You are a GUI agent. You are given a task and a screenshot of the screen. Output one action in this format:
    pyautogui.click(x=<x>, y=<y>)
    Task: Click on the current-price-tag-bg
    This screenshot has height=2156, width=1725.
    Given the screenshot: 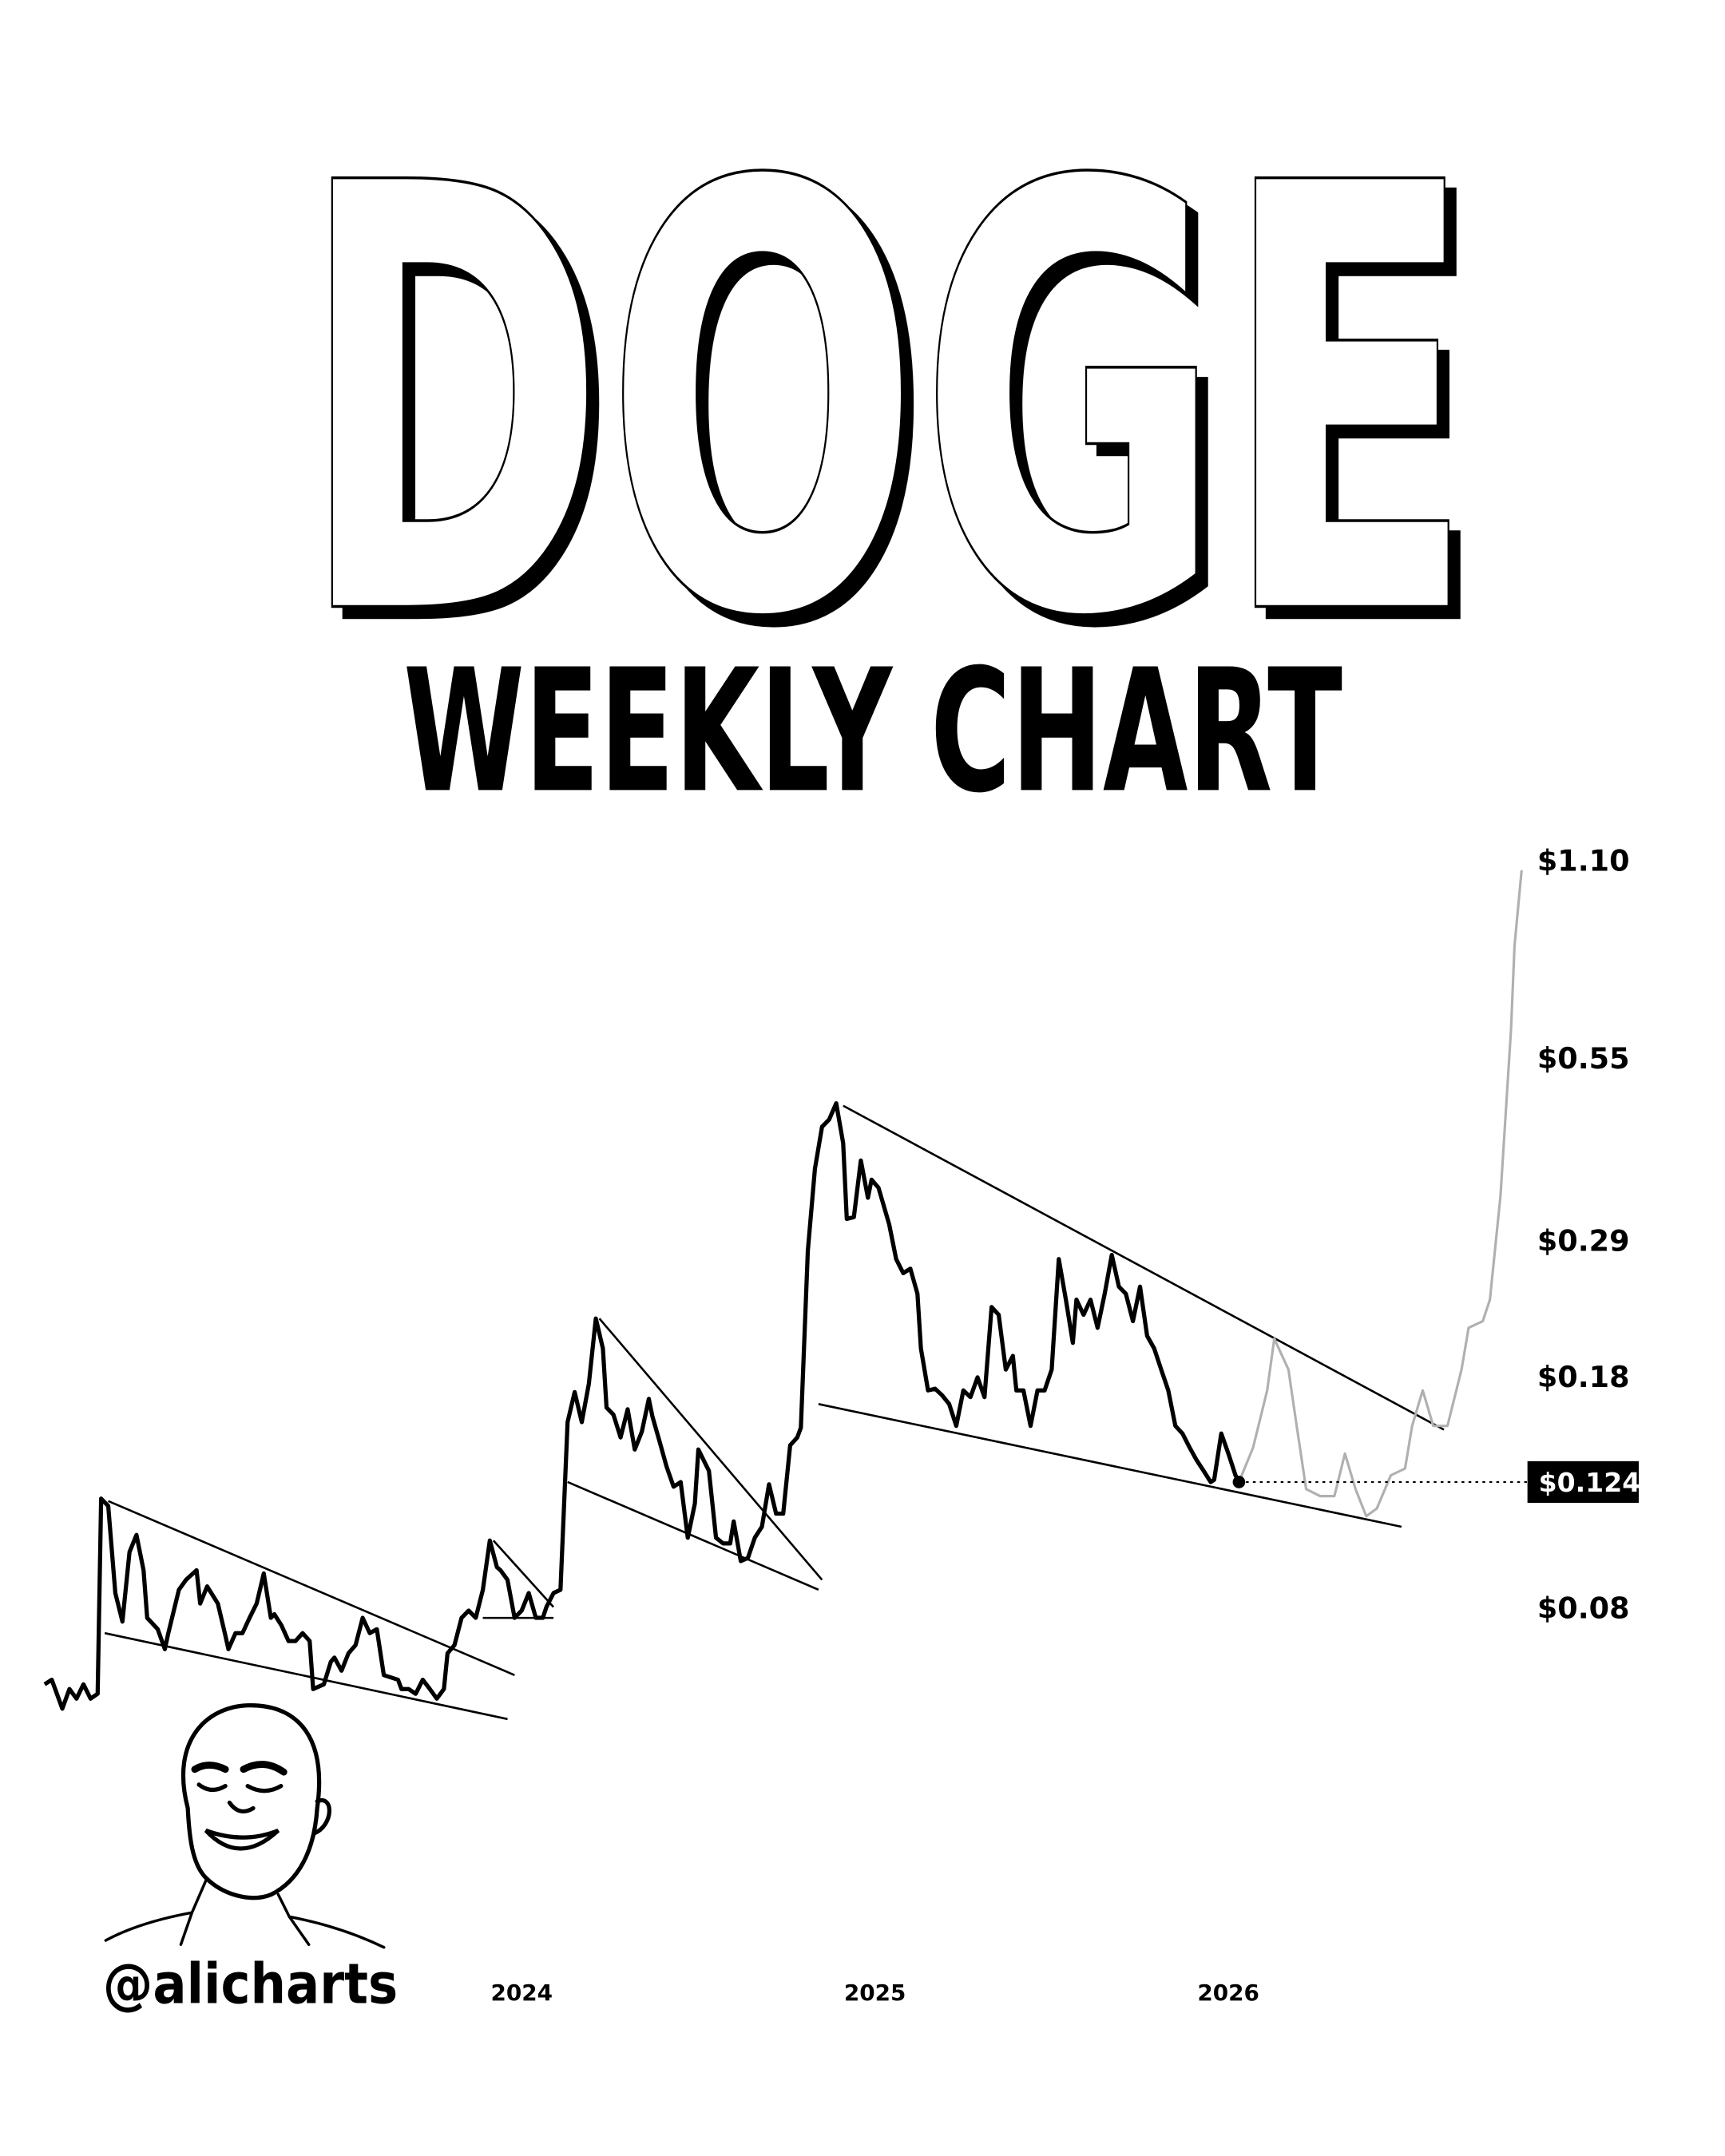 What is the action you would take?
    pyautogui.click(x=1583, y=1482)
    